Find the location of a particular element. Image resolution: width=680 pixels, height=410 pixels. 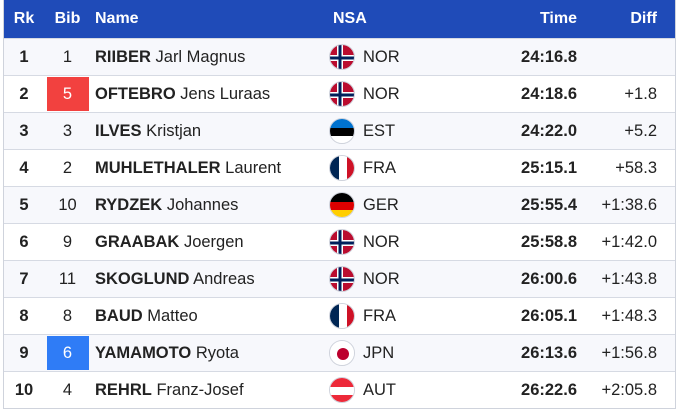

diff-cell: +5.2 is located at coordinates (640, 130).